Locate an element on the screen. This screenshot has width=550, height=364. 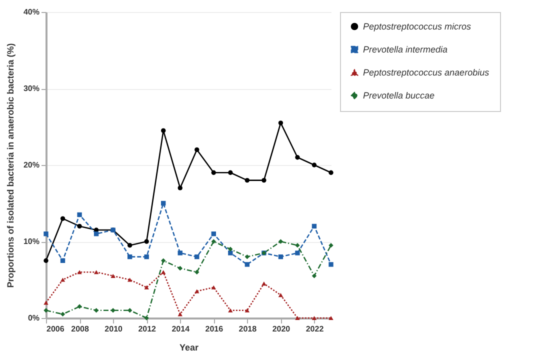
x-tick-label: 2016 is located at coordinates (214, 329).